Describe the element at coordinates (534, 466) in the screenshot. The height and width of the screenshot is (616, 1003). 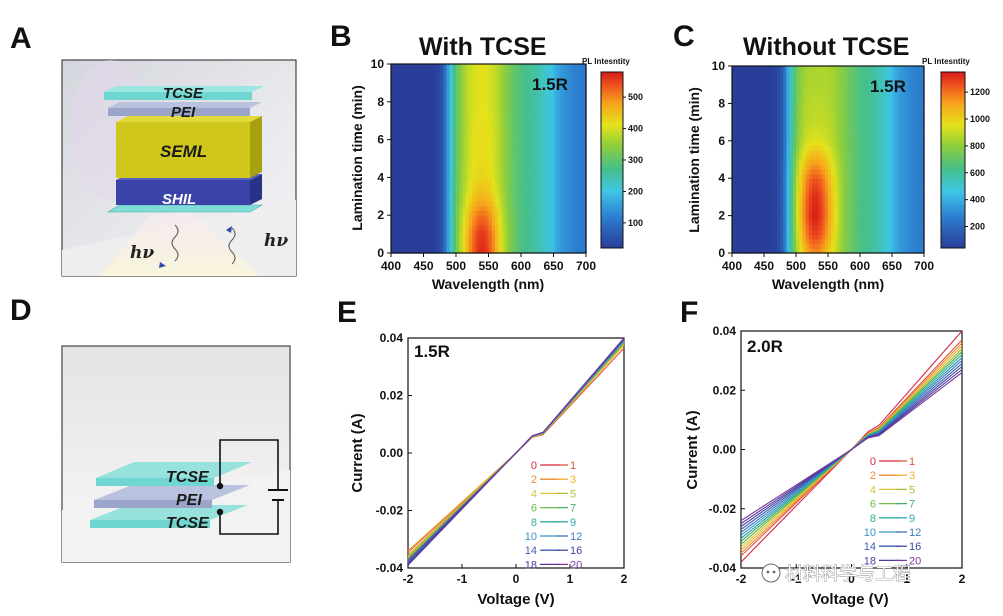
I see `legend-label: 0` at that location.